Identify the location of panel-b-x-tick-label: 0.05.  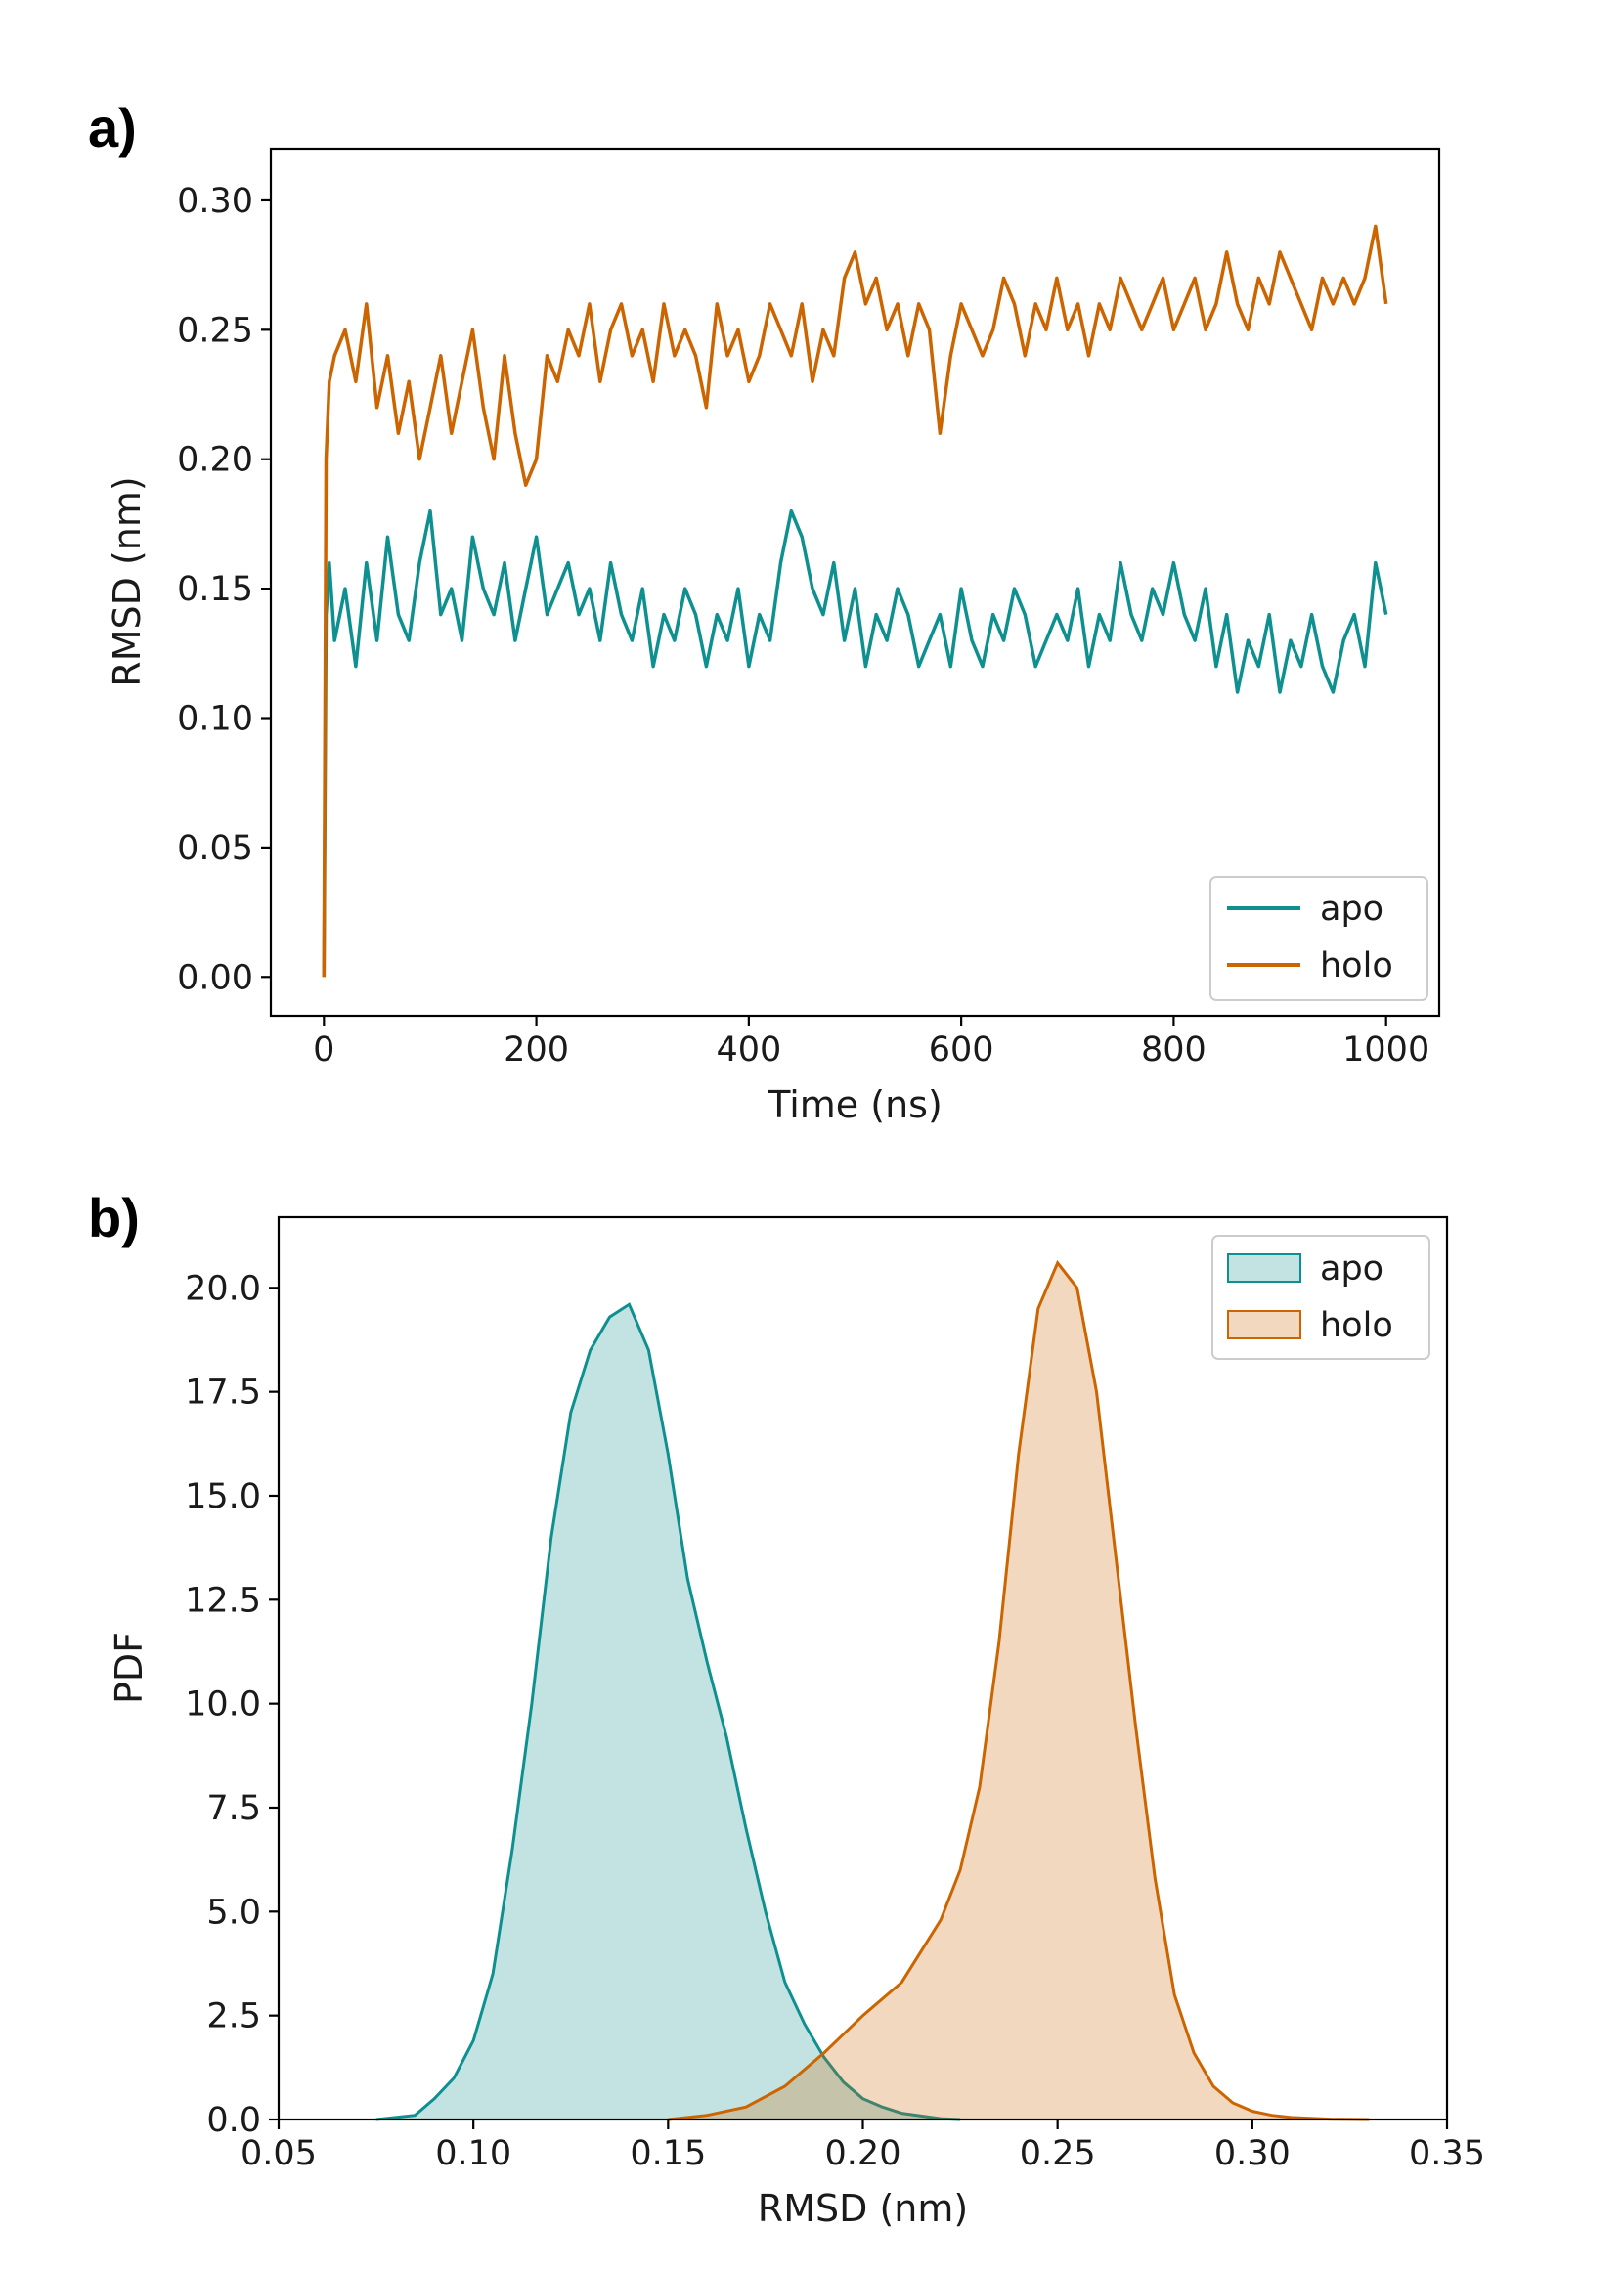
(279, 2154).